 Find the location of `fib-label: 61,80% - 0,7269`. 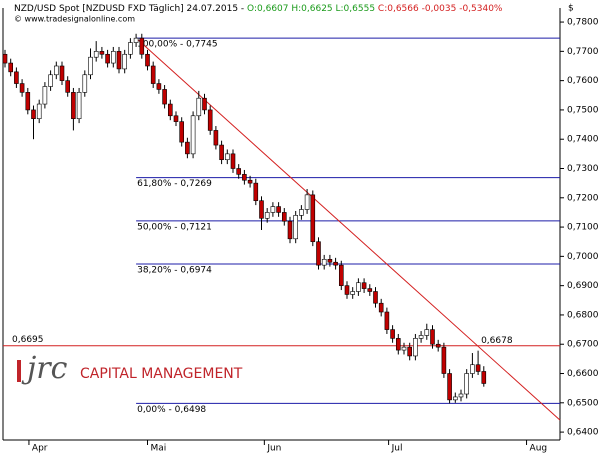

fib-label: 61,80% - 0,7269 is located at coordinates (174, 184).